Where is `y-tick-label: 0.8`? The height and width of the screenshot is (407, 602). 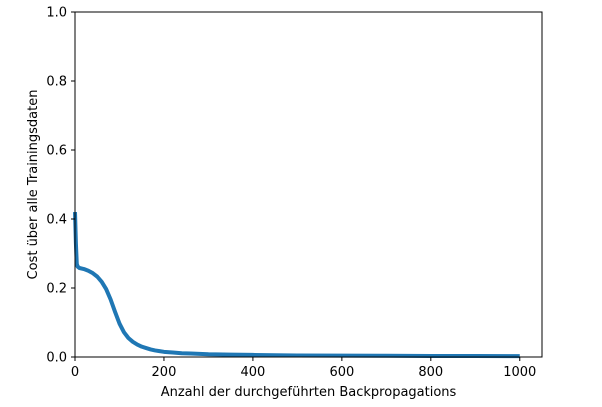 y-tick-label: 0.8 is located at coordinates (56, 82).